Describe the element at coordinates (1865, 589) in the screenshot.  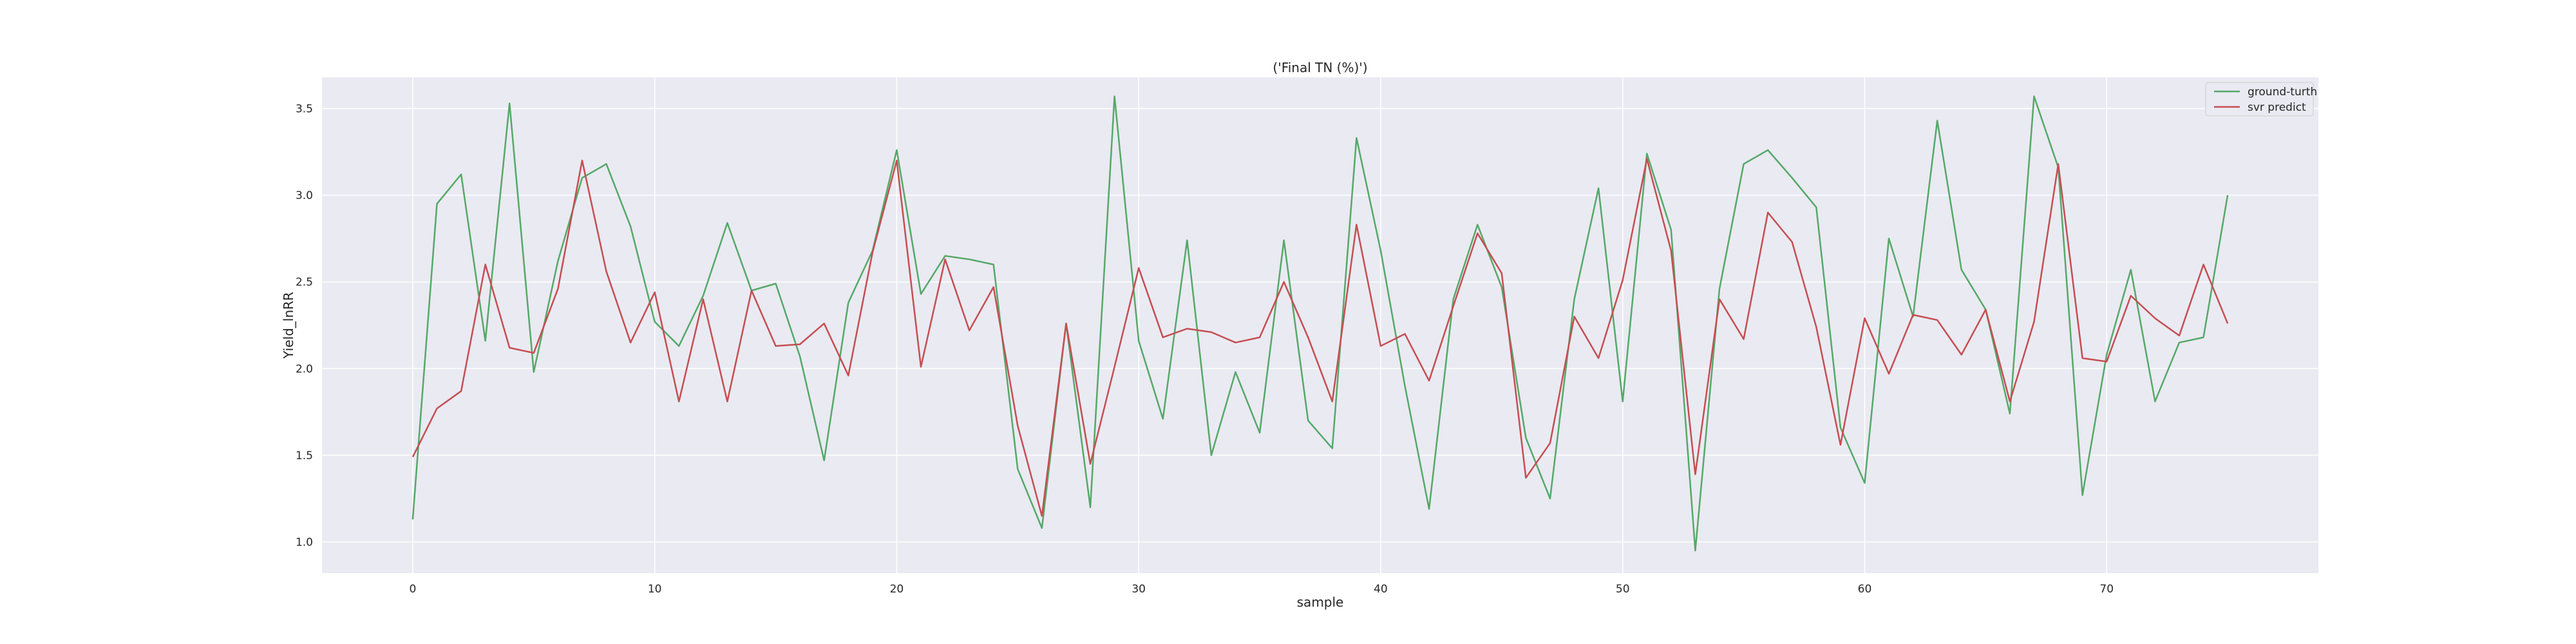
I see `x-tick-label: 60` at that location.